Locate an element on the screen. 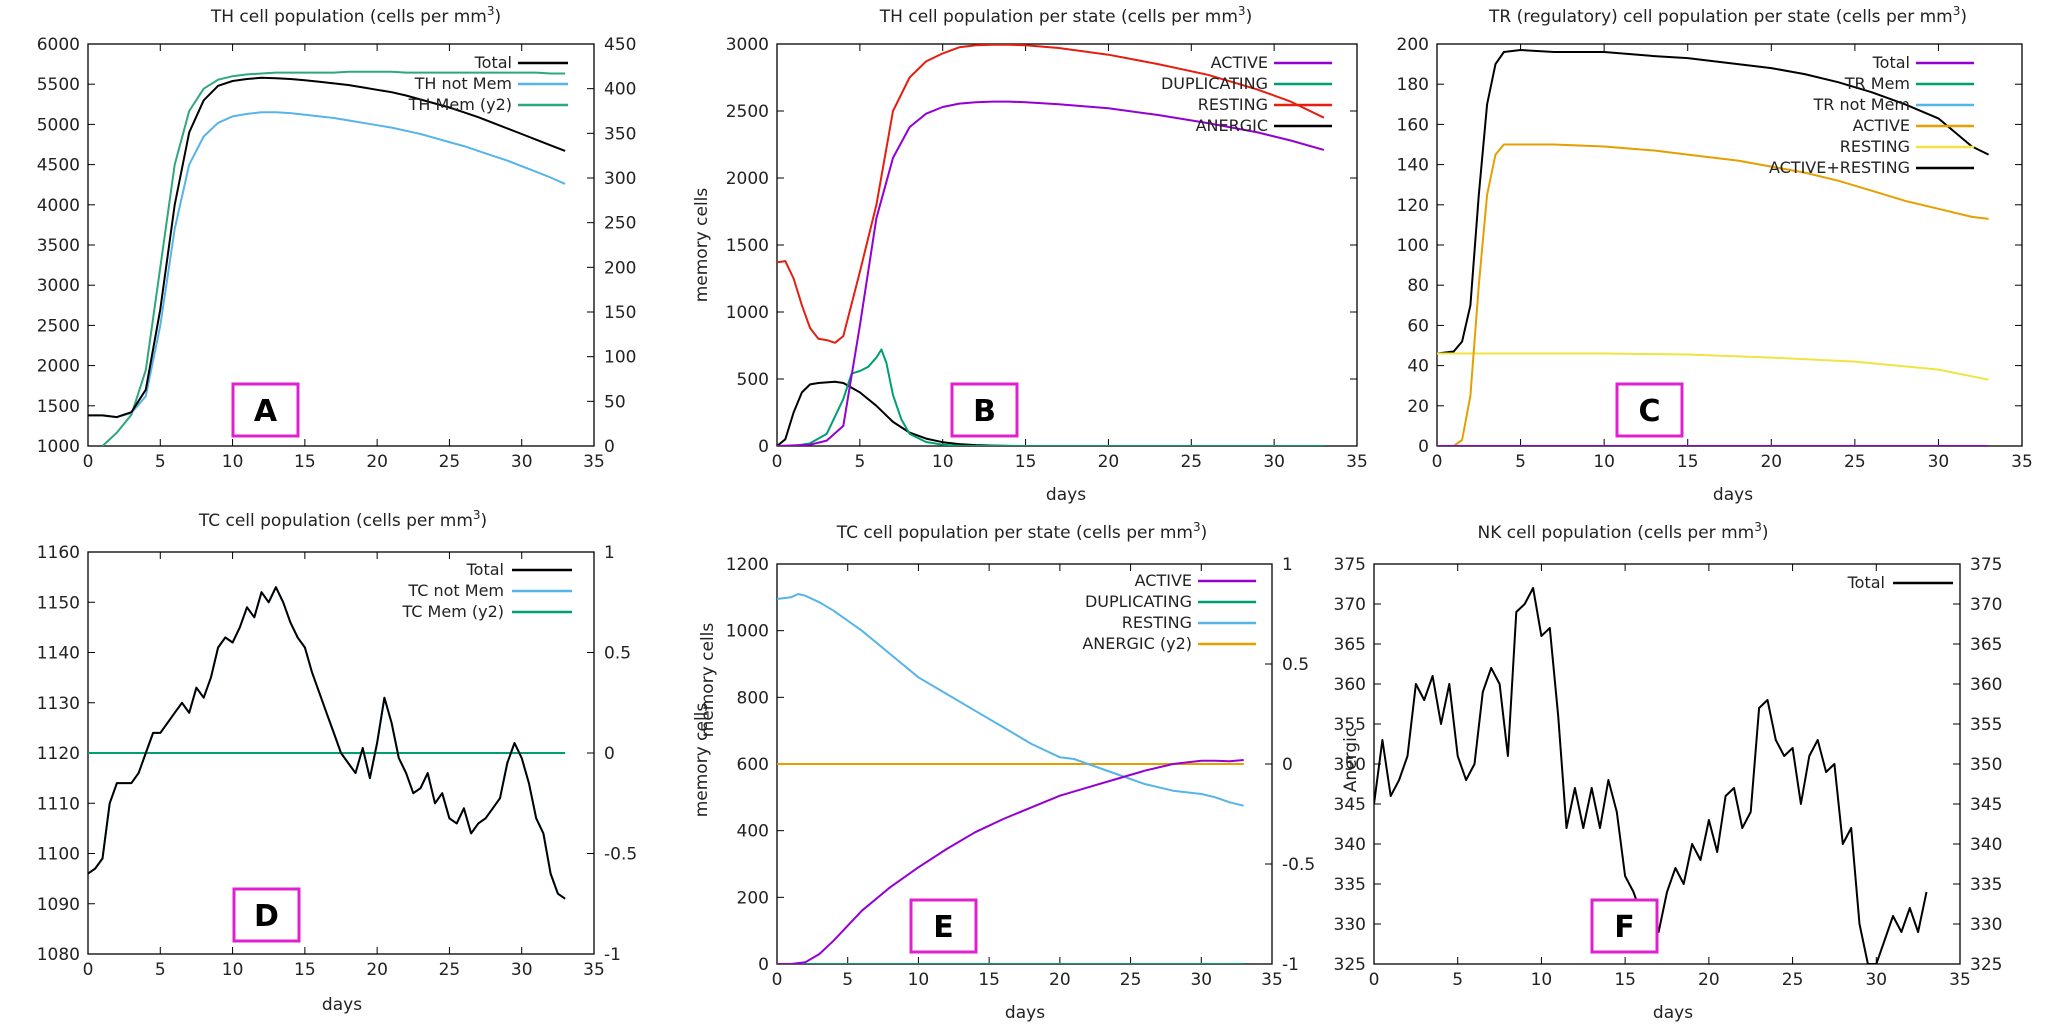 The height and width of the screenshot is (1031, 2048). panel-b-ytick-label: 2500 is located at coordinates (747, 112).